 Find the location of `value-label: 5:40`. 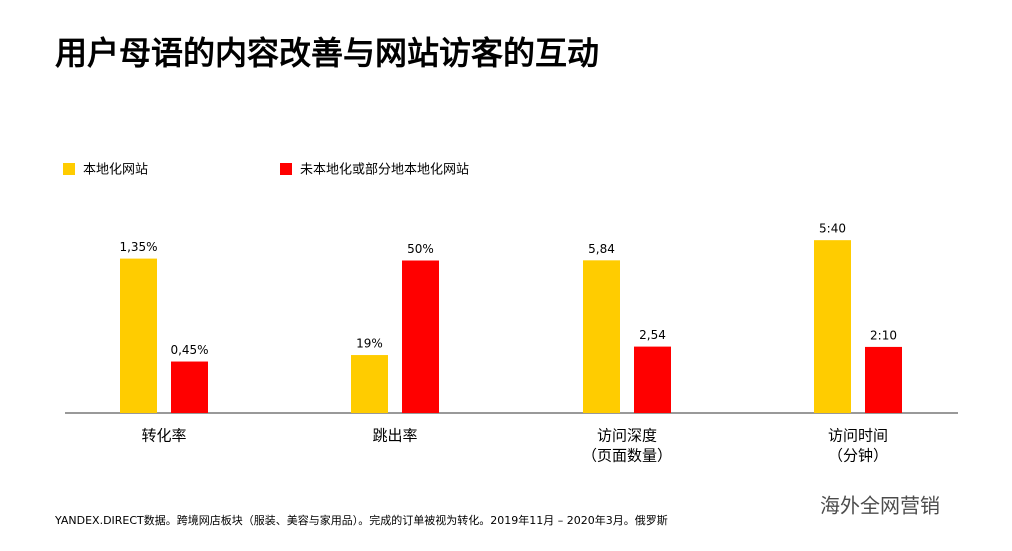

value-label: 5:40 is located at coordinates (832, 229).